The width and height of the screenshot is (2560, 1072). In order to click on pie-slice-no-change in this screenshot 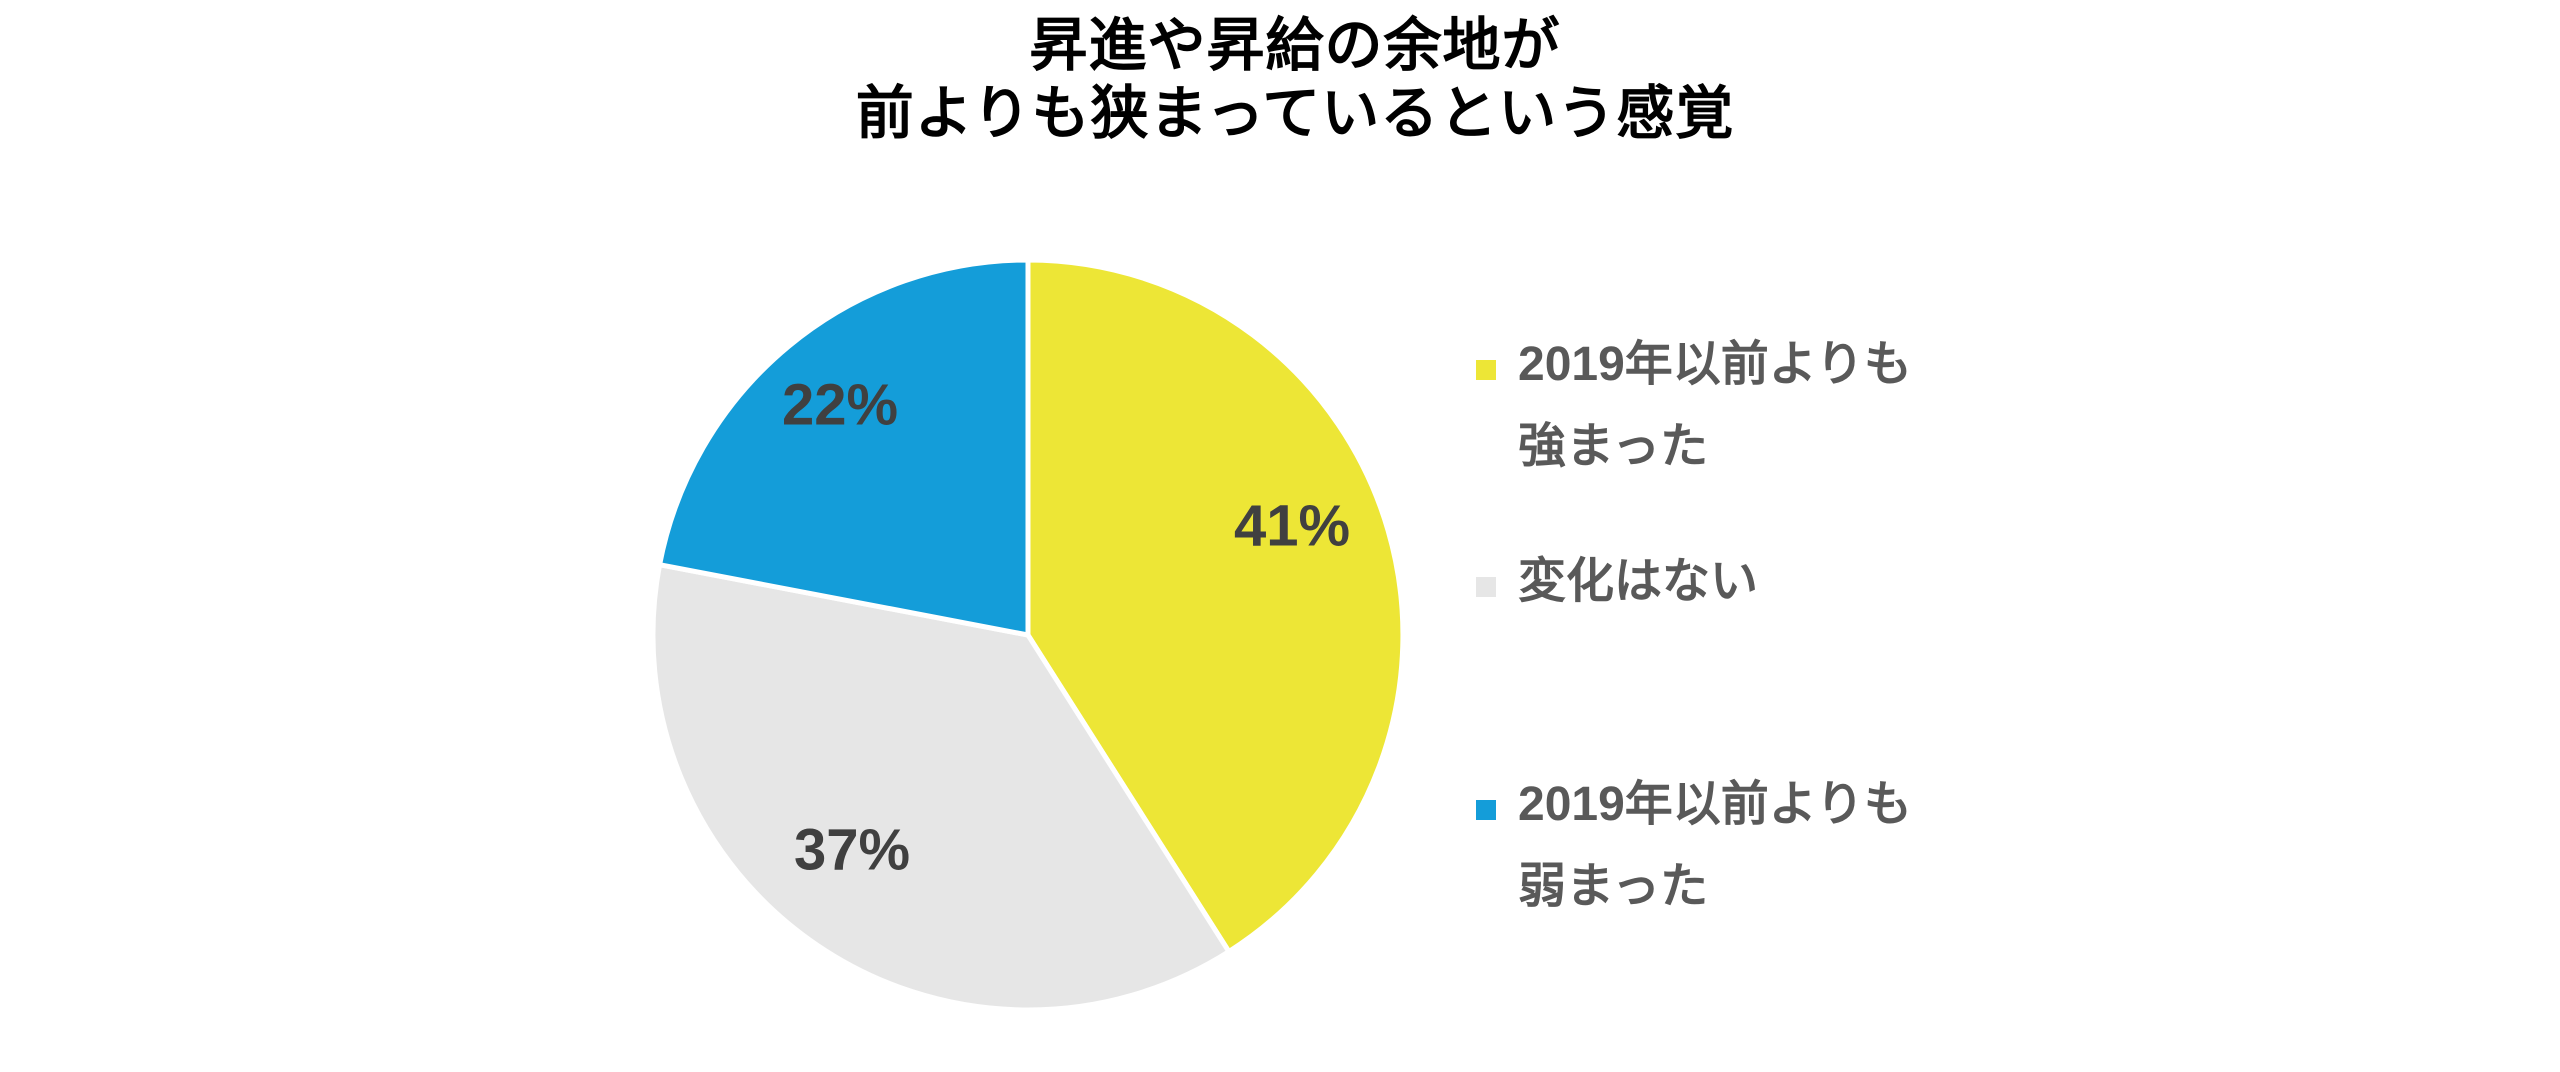, I will do `click(941, 787)`.